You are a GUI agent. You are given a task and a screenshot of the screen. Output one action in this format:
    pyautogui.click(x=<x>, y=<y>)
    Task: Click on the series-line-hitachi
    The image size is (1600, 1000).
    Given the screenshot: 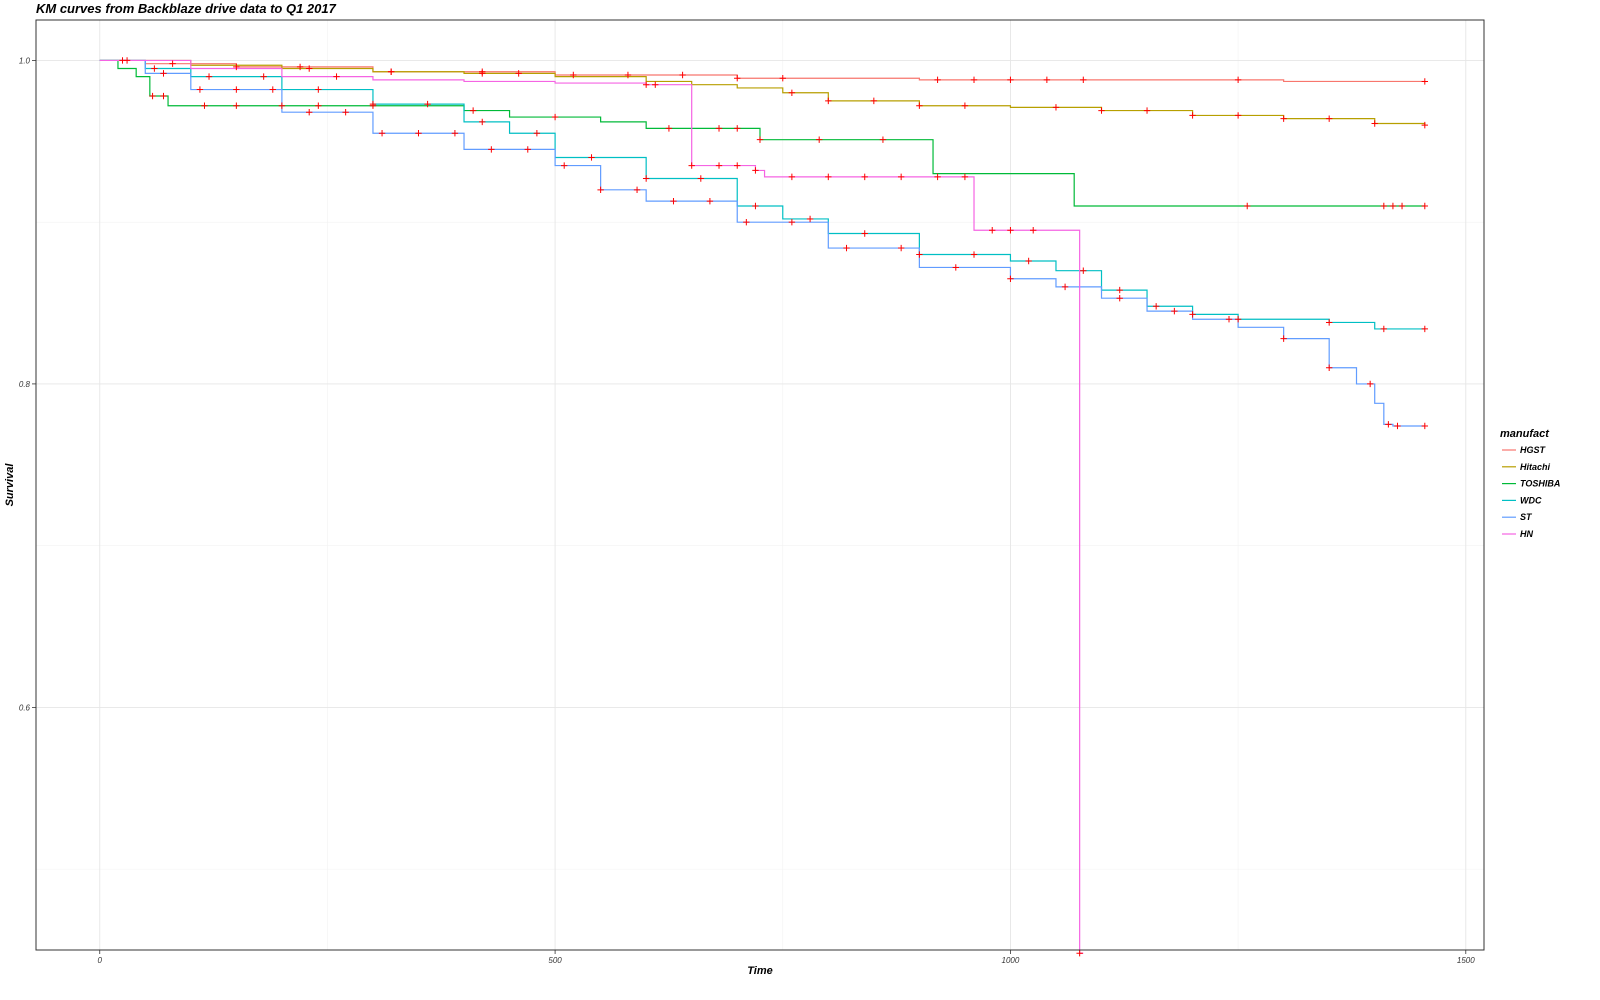 What is the action you would take?
    pyautogui.click(x=762, y=92)
    